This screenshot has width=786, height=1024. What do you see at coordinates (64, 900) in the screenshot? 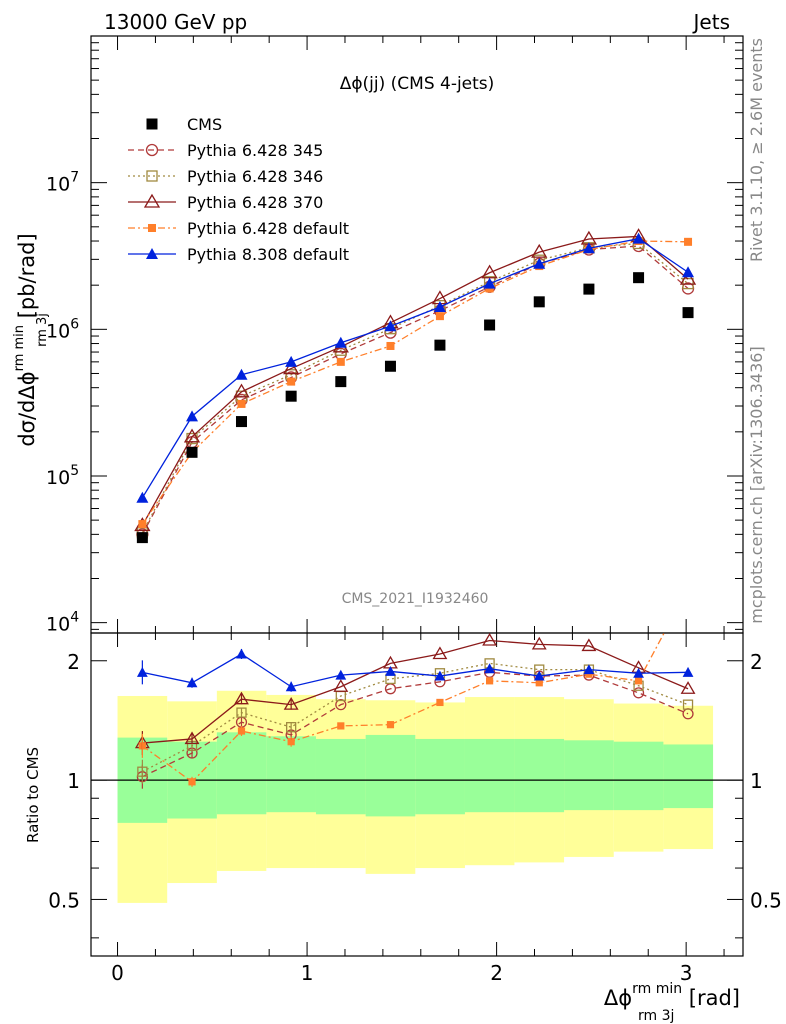
I see `ratio-tick-label-left: 0.5` at bounding box center [64, 900].